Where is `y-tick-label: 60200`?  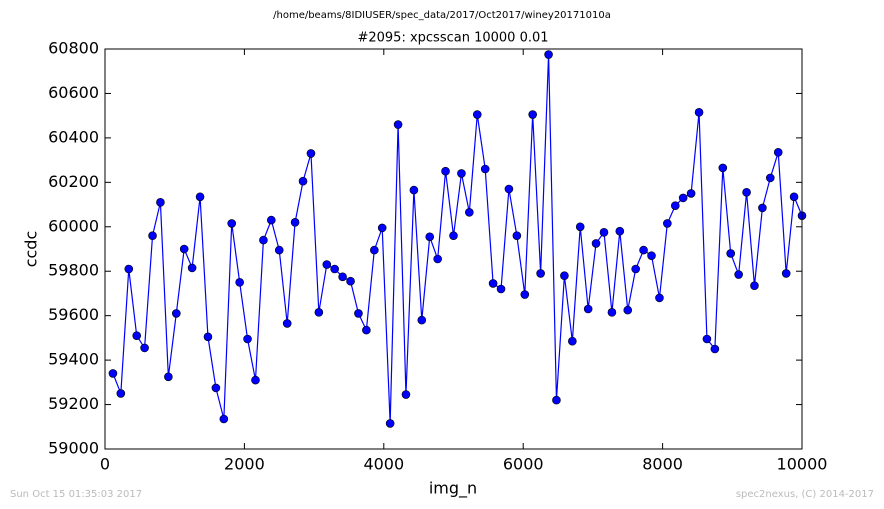 y-tick-label: 60200 is located at coordinates (73, 181).